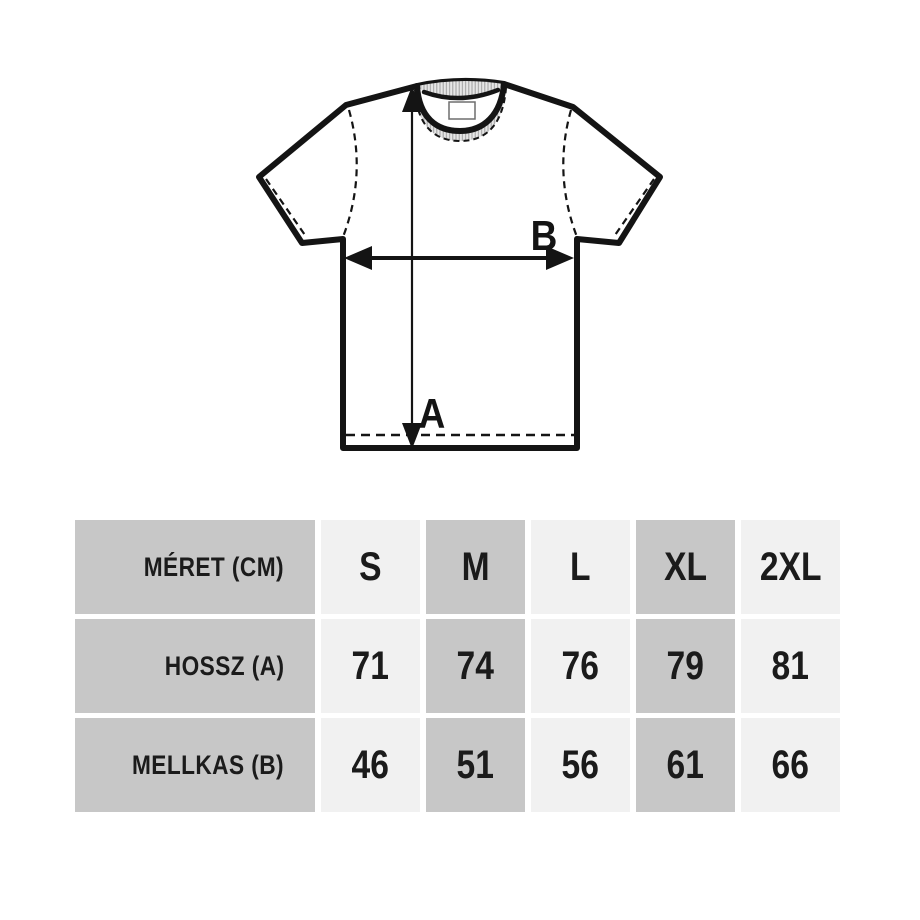  I want to click on row-label-mellkas: MELLKAS (B), so click(195, 765).